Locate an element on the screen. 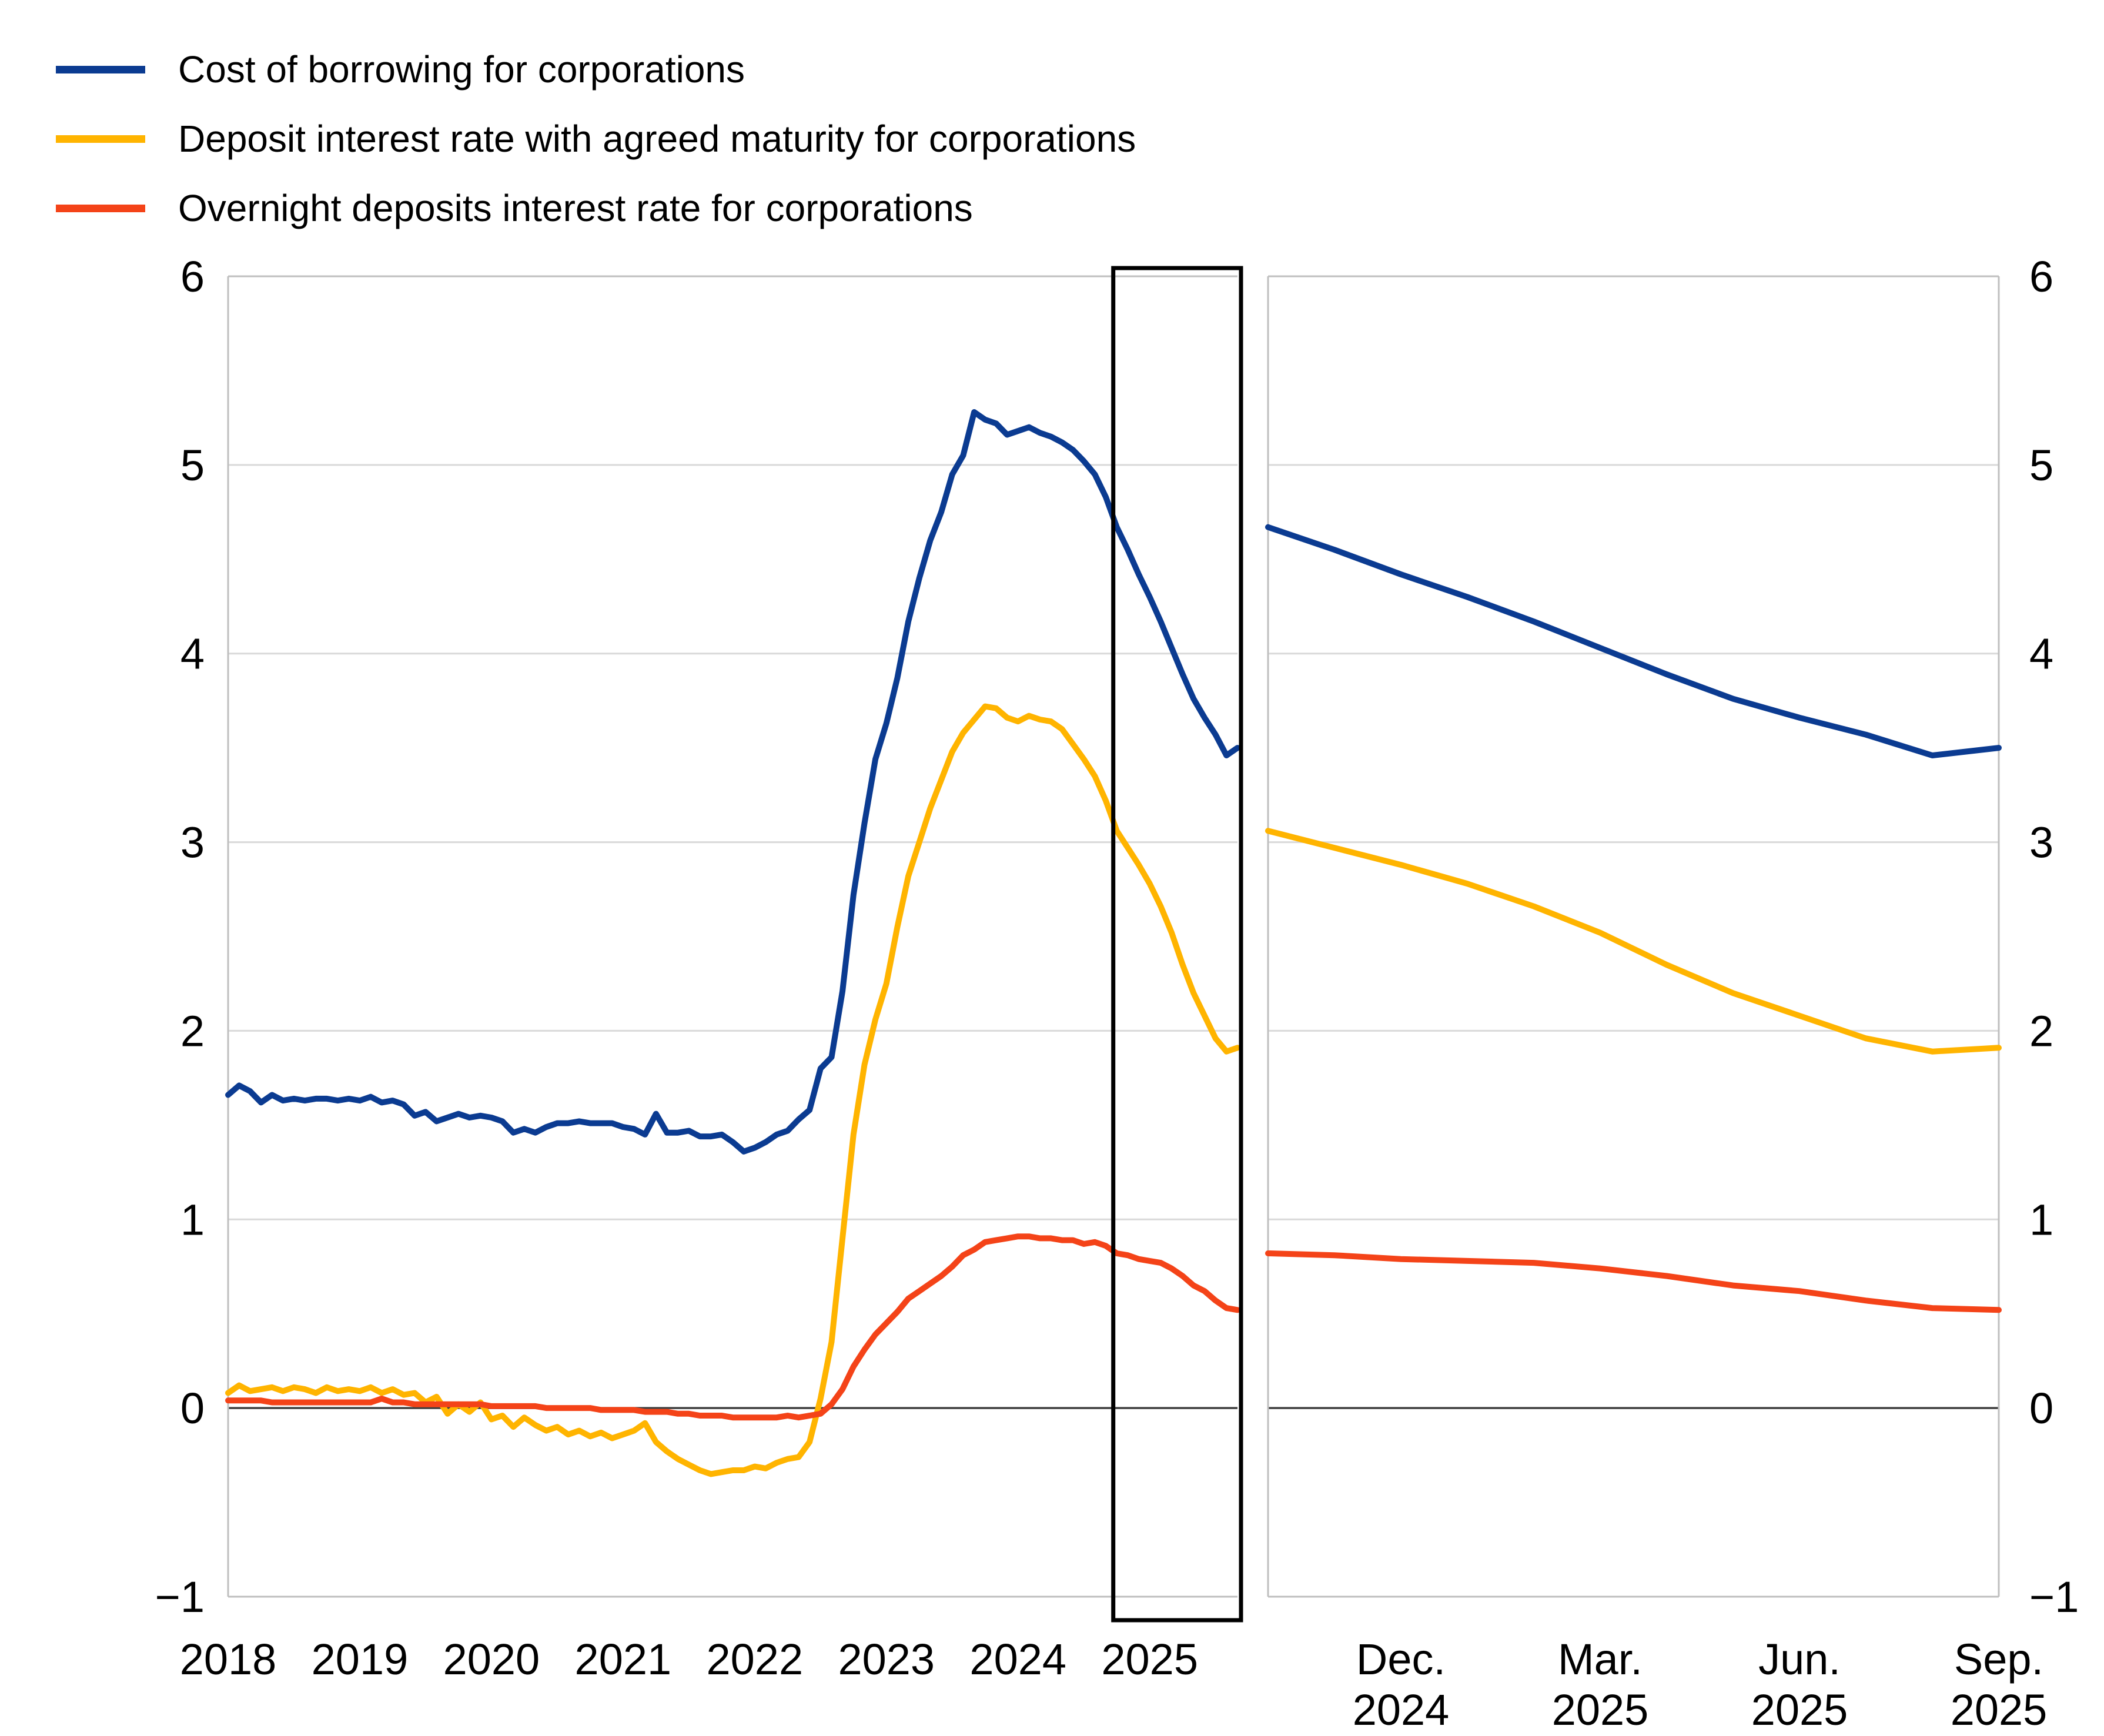  y-axis-label-left: 3 is located at coordinates (192, 842).